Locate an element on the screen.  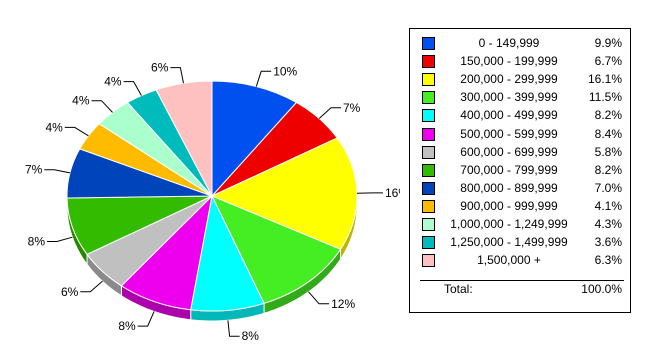
legend-value: 5.8% is located at coordinates (608, 151).